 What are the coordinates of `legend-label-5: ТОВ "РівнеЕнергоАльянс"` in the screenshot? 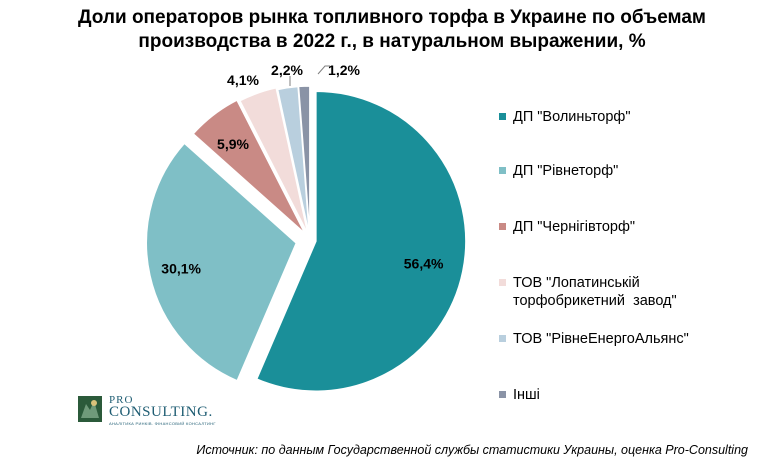 It's located at (601, 339).